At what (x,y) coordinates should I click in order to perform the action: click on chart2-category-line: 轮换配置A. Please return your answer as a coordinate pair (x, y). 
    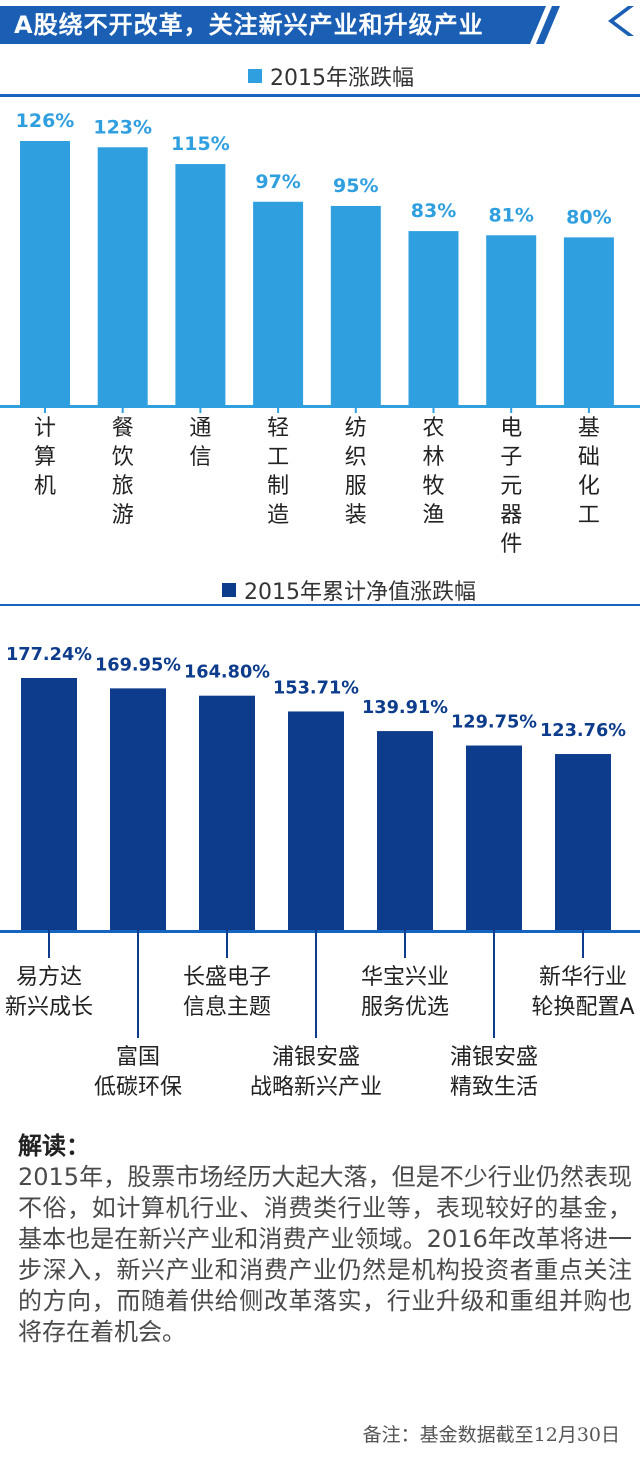
    Looking at the image, I should click on (582, 1007).